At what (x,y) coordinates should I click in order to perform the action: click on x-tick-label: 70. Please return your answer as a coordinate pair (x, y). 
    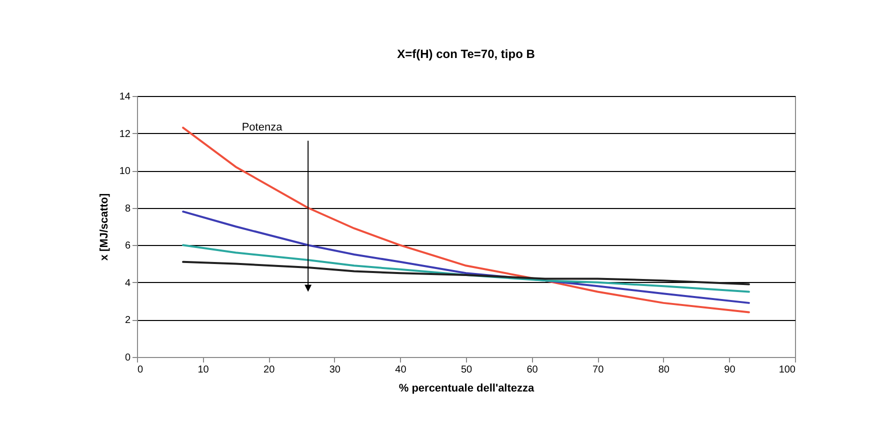
    Looking at the image, I should click on (598, 370).